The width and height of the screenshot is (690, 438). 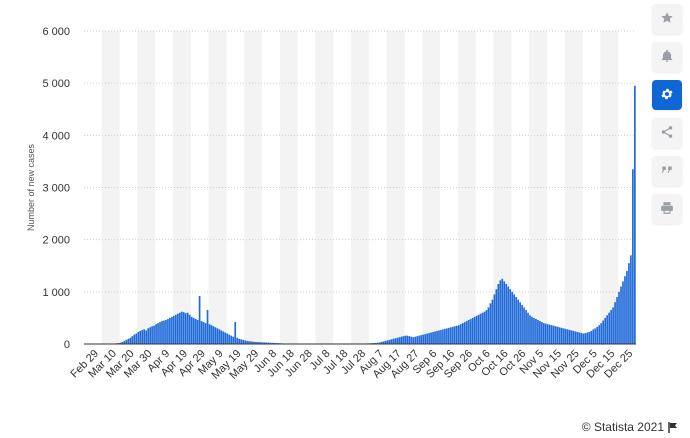 What do you see at coordinates (667, 171) in the screenshot?
I see `cite-button` at bounding box center [667, 171].